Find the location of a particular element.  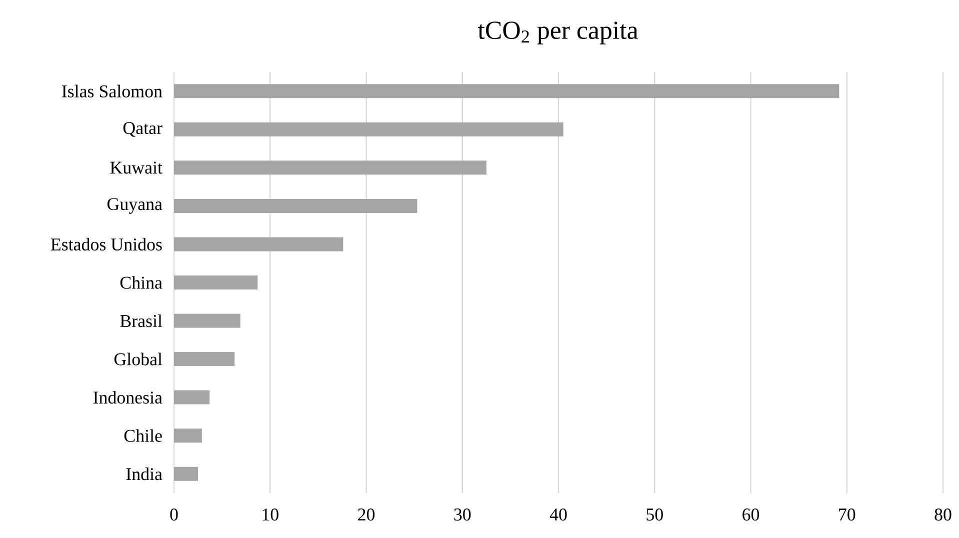

x-tick-label: 40 is located at coordinates (558, 514).